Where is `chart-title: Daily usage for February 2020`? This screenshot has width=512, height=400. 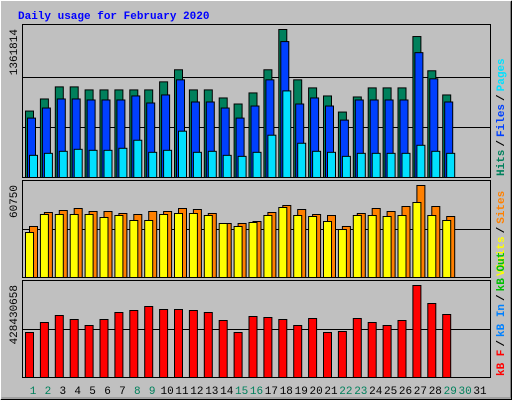 chart-title: Daily usage for February 2020 is located at coordinates (113, 17).